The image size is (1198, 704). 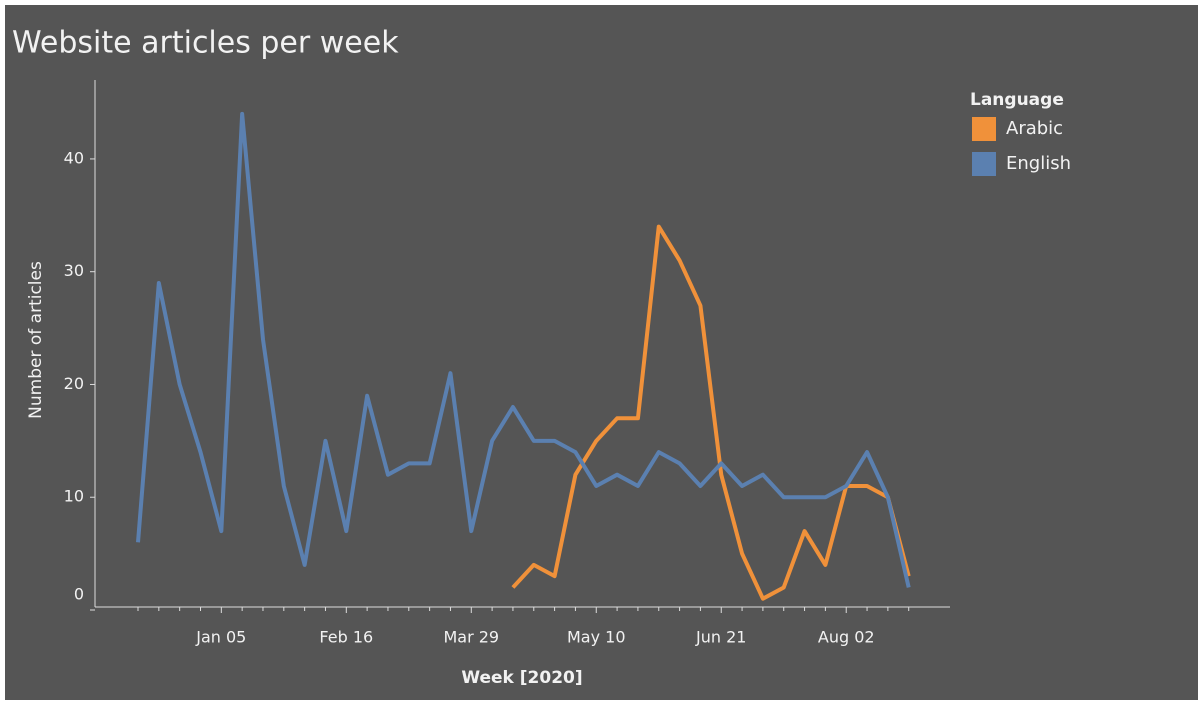 I want to click on y-tick-label: 0, so click(x=79, y=594).